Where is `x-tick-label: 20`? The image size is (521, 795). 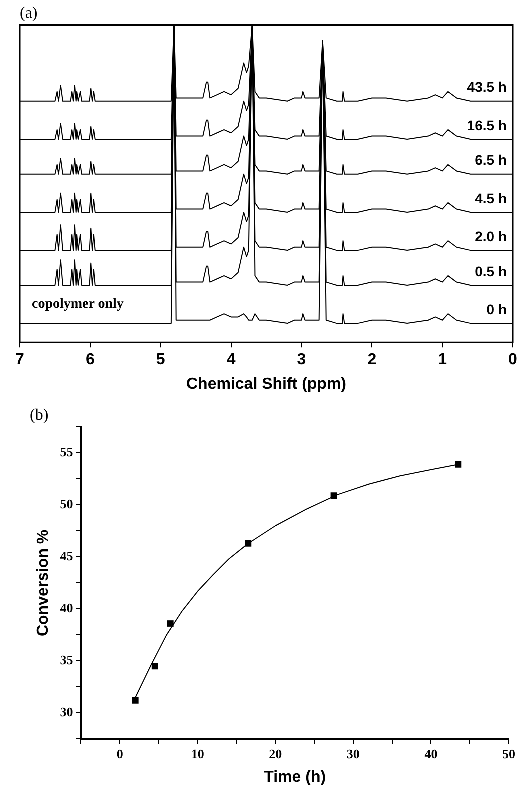
x-tick-label: 20 is located at coordinates (275, 754).